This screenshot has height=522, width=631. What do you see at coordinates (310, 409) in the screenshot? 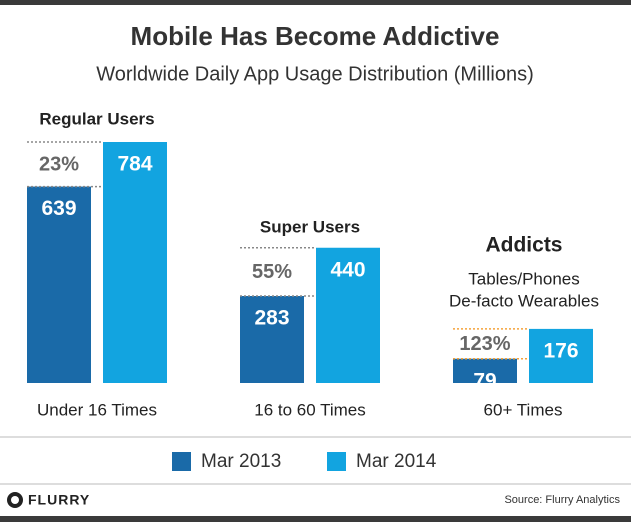
I see `x-tick-label: 16 to 60 Times` at bounding box center [310, 409].